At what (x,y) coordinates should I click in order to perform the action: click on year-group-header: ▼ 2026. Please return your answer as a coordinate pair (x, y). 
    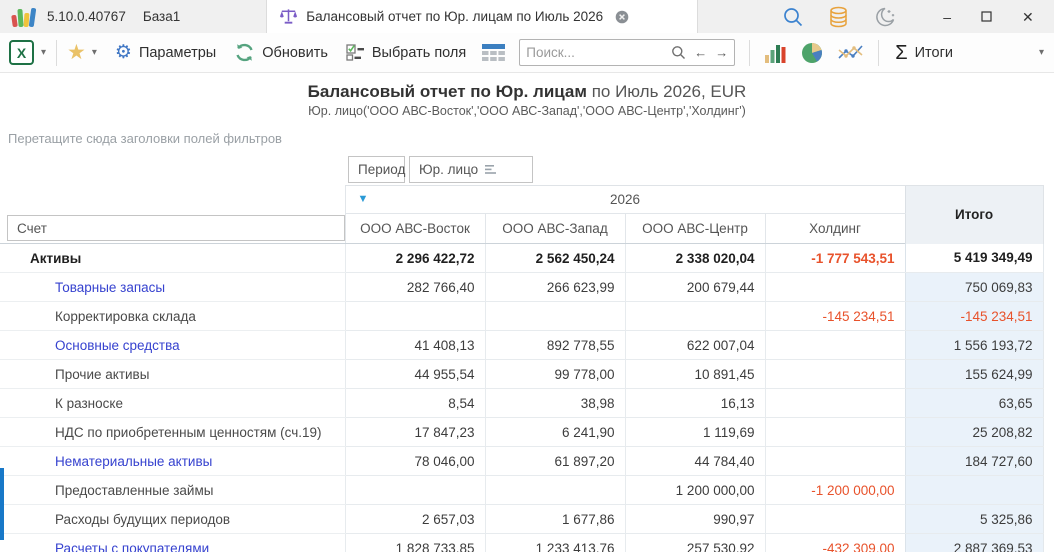
    Looking at the image, I should click on (625, 199).